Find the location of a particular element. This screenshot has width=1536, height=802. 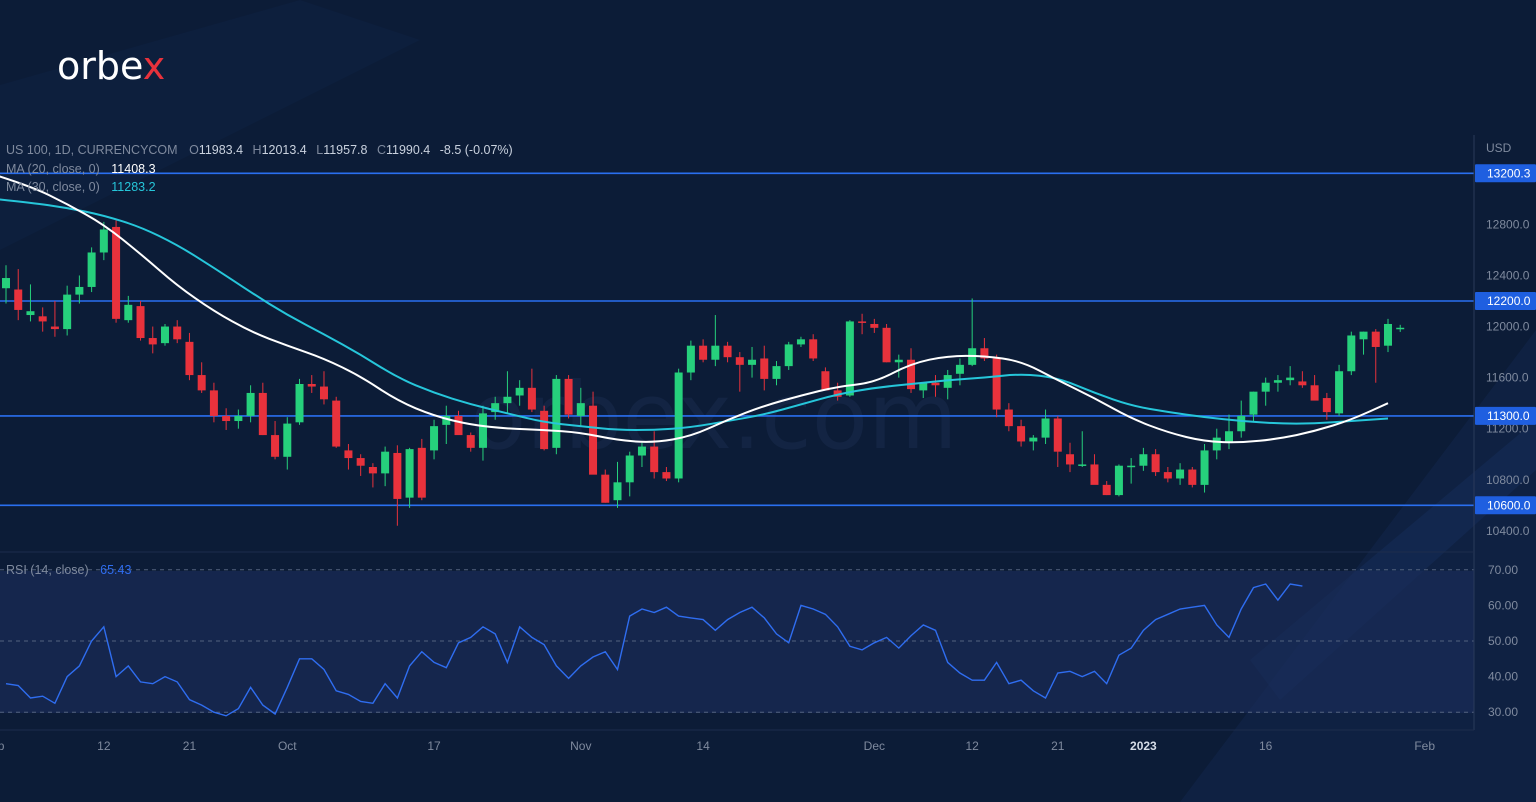

rsi-axis: 30.00 40.00 50.00 60.00 70.00 is located at coordinates (1503, 641).